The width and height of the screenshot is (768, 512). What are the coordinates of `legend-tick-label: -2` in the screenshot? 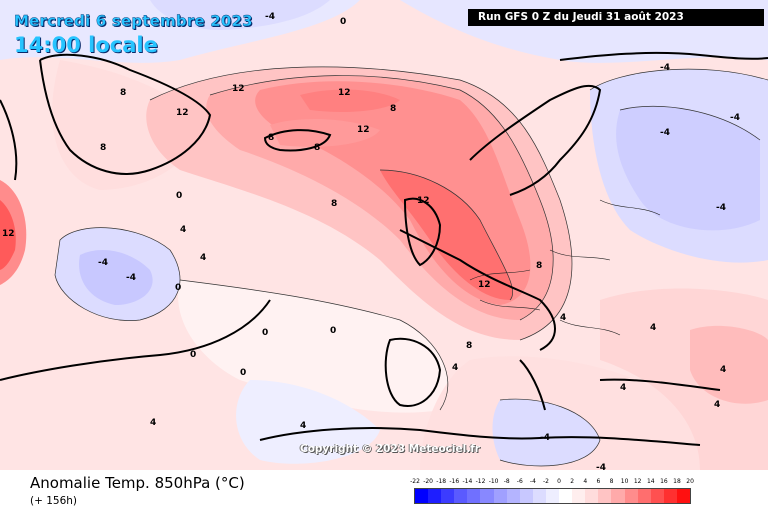 It's located at (546, 481).